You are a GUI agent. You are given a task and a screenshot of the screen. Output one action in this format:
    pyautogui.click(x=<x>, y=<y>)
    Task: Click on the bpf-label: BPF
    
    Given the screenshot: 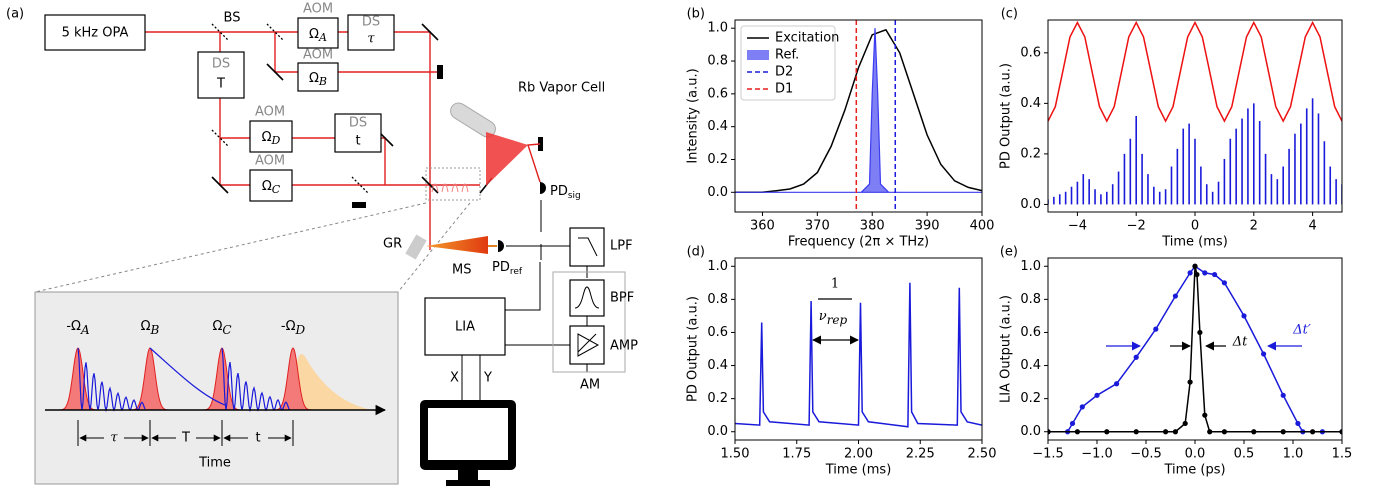 What is the action you would take?
    pyautogui.click(x=622, y=298)
    